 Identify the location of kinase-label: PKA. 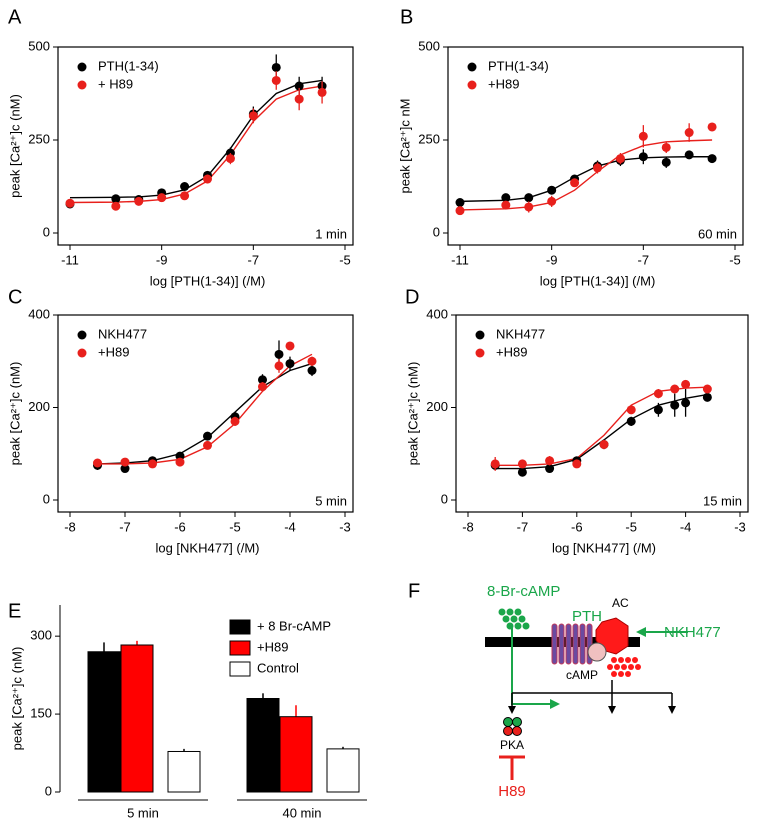
(512, 745).